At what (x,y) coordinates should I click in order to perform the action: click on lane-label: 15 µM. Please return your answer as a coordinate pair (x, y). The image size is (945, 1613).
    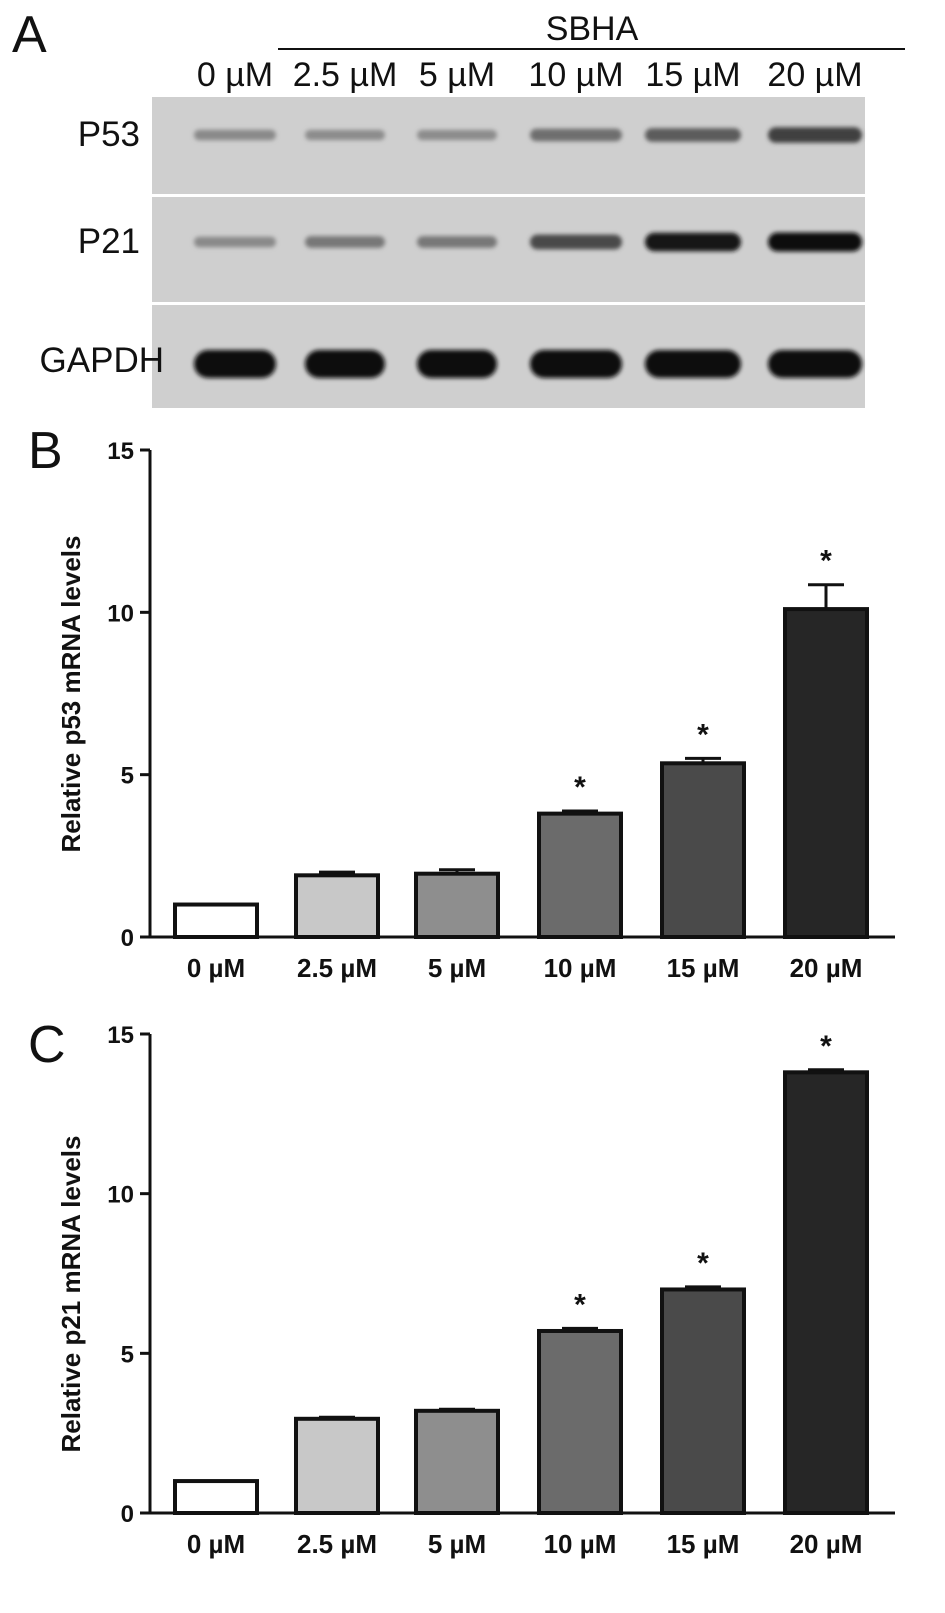
    Looking at the image, I should click on (692, 75).